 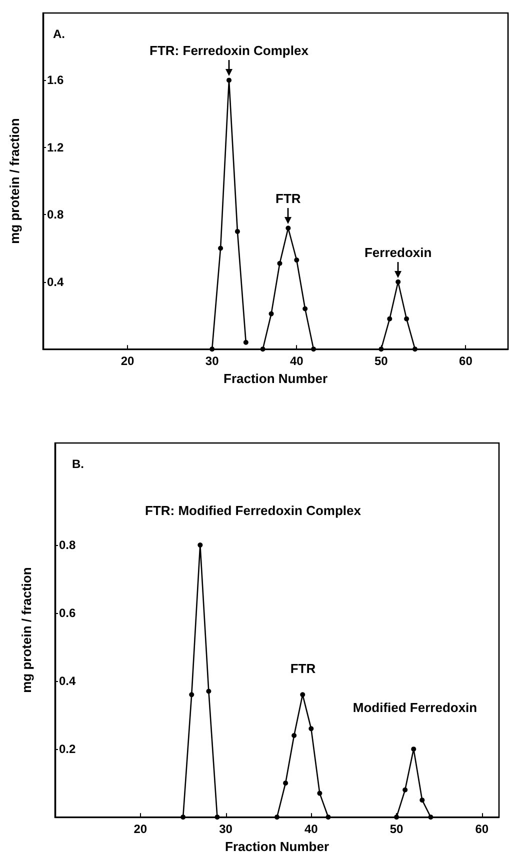 What do you see at coordinates (55, 80) in the screenshot?
I see `y-tick-label: 1.6` at bounding box center [55, 80].